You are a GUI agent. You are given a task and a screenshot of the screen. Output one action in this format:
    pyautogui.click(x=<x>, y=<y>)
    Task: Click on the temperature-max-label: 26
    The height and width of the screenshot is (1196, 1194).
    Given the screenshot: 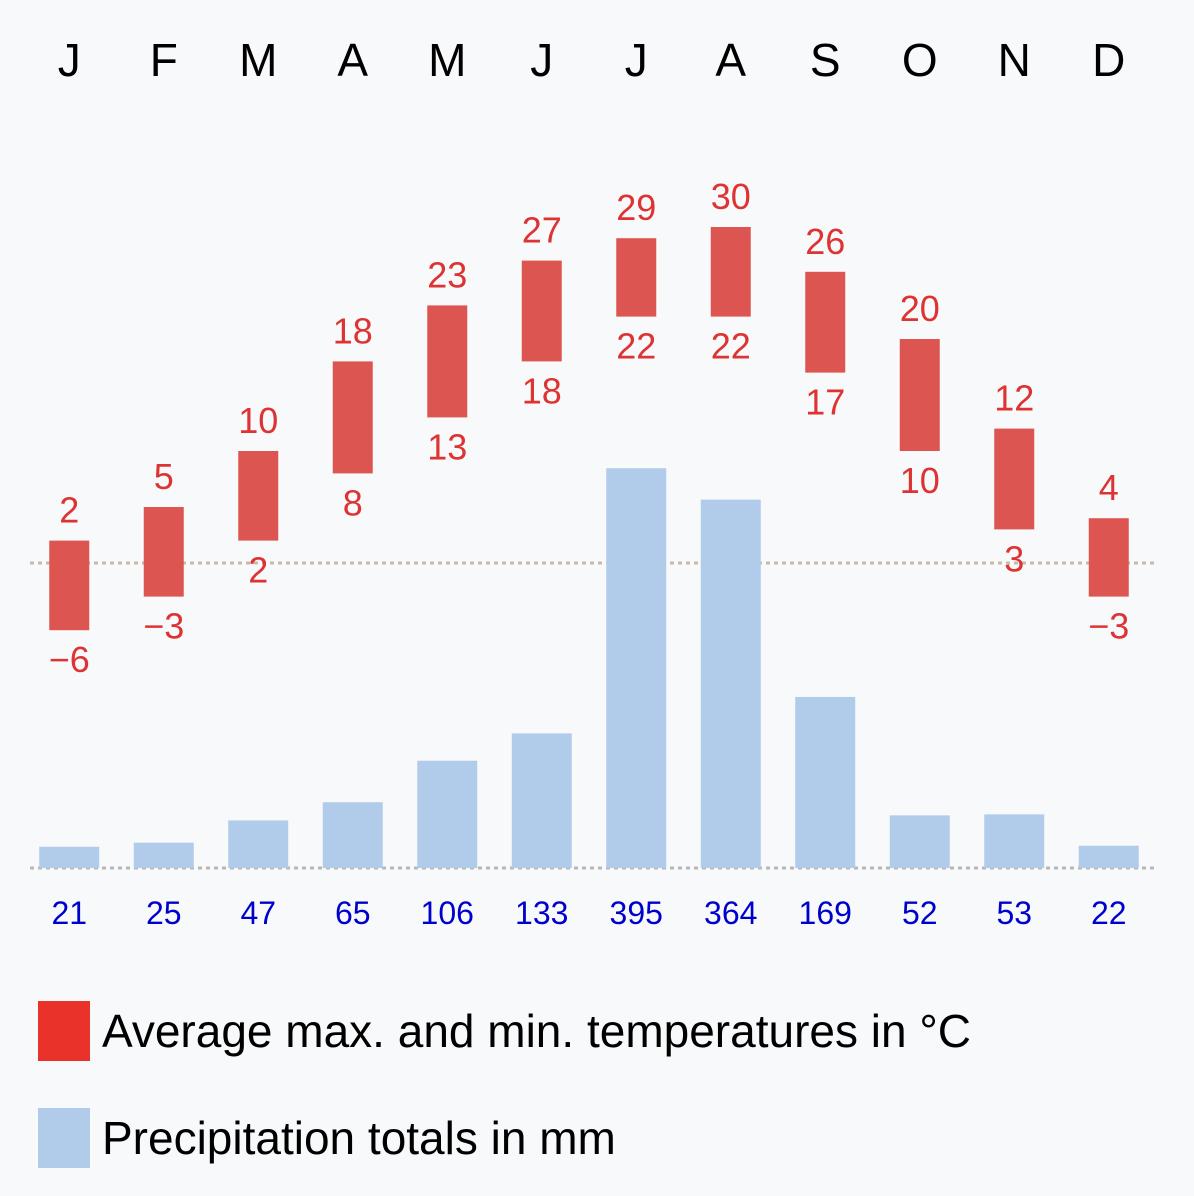 What is the action you would take?
    pyautogui.click(x=825, y=241)
    